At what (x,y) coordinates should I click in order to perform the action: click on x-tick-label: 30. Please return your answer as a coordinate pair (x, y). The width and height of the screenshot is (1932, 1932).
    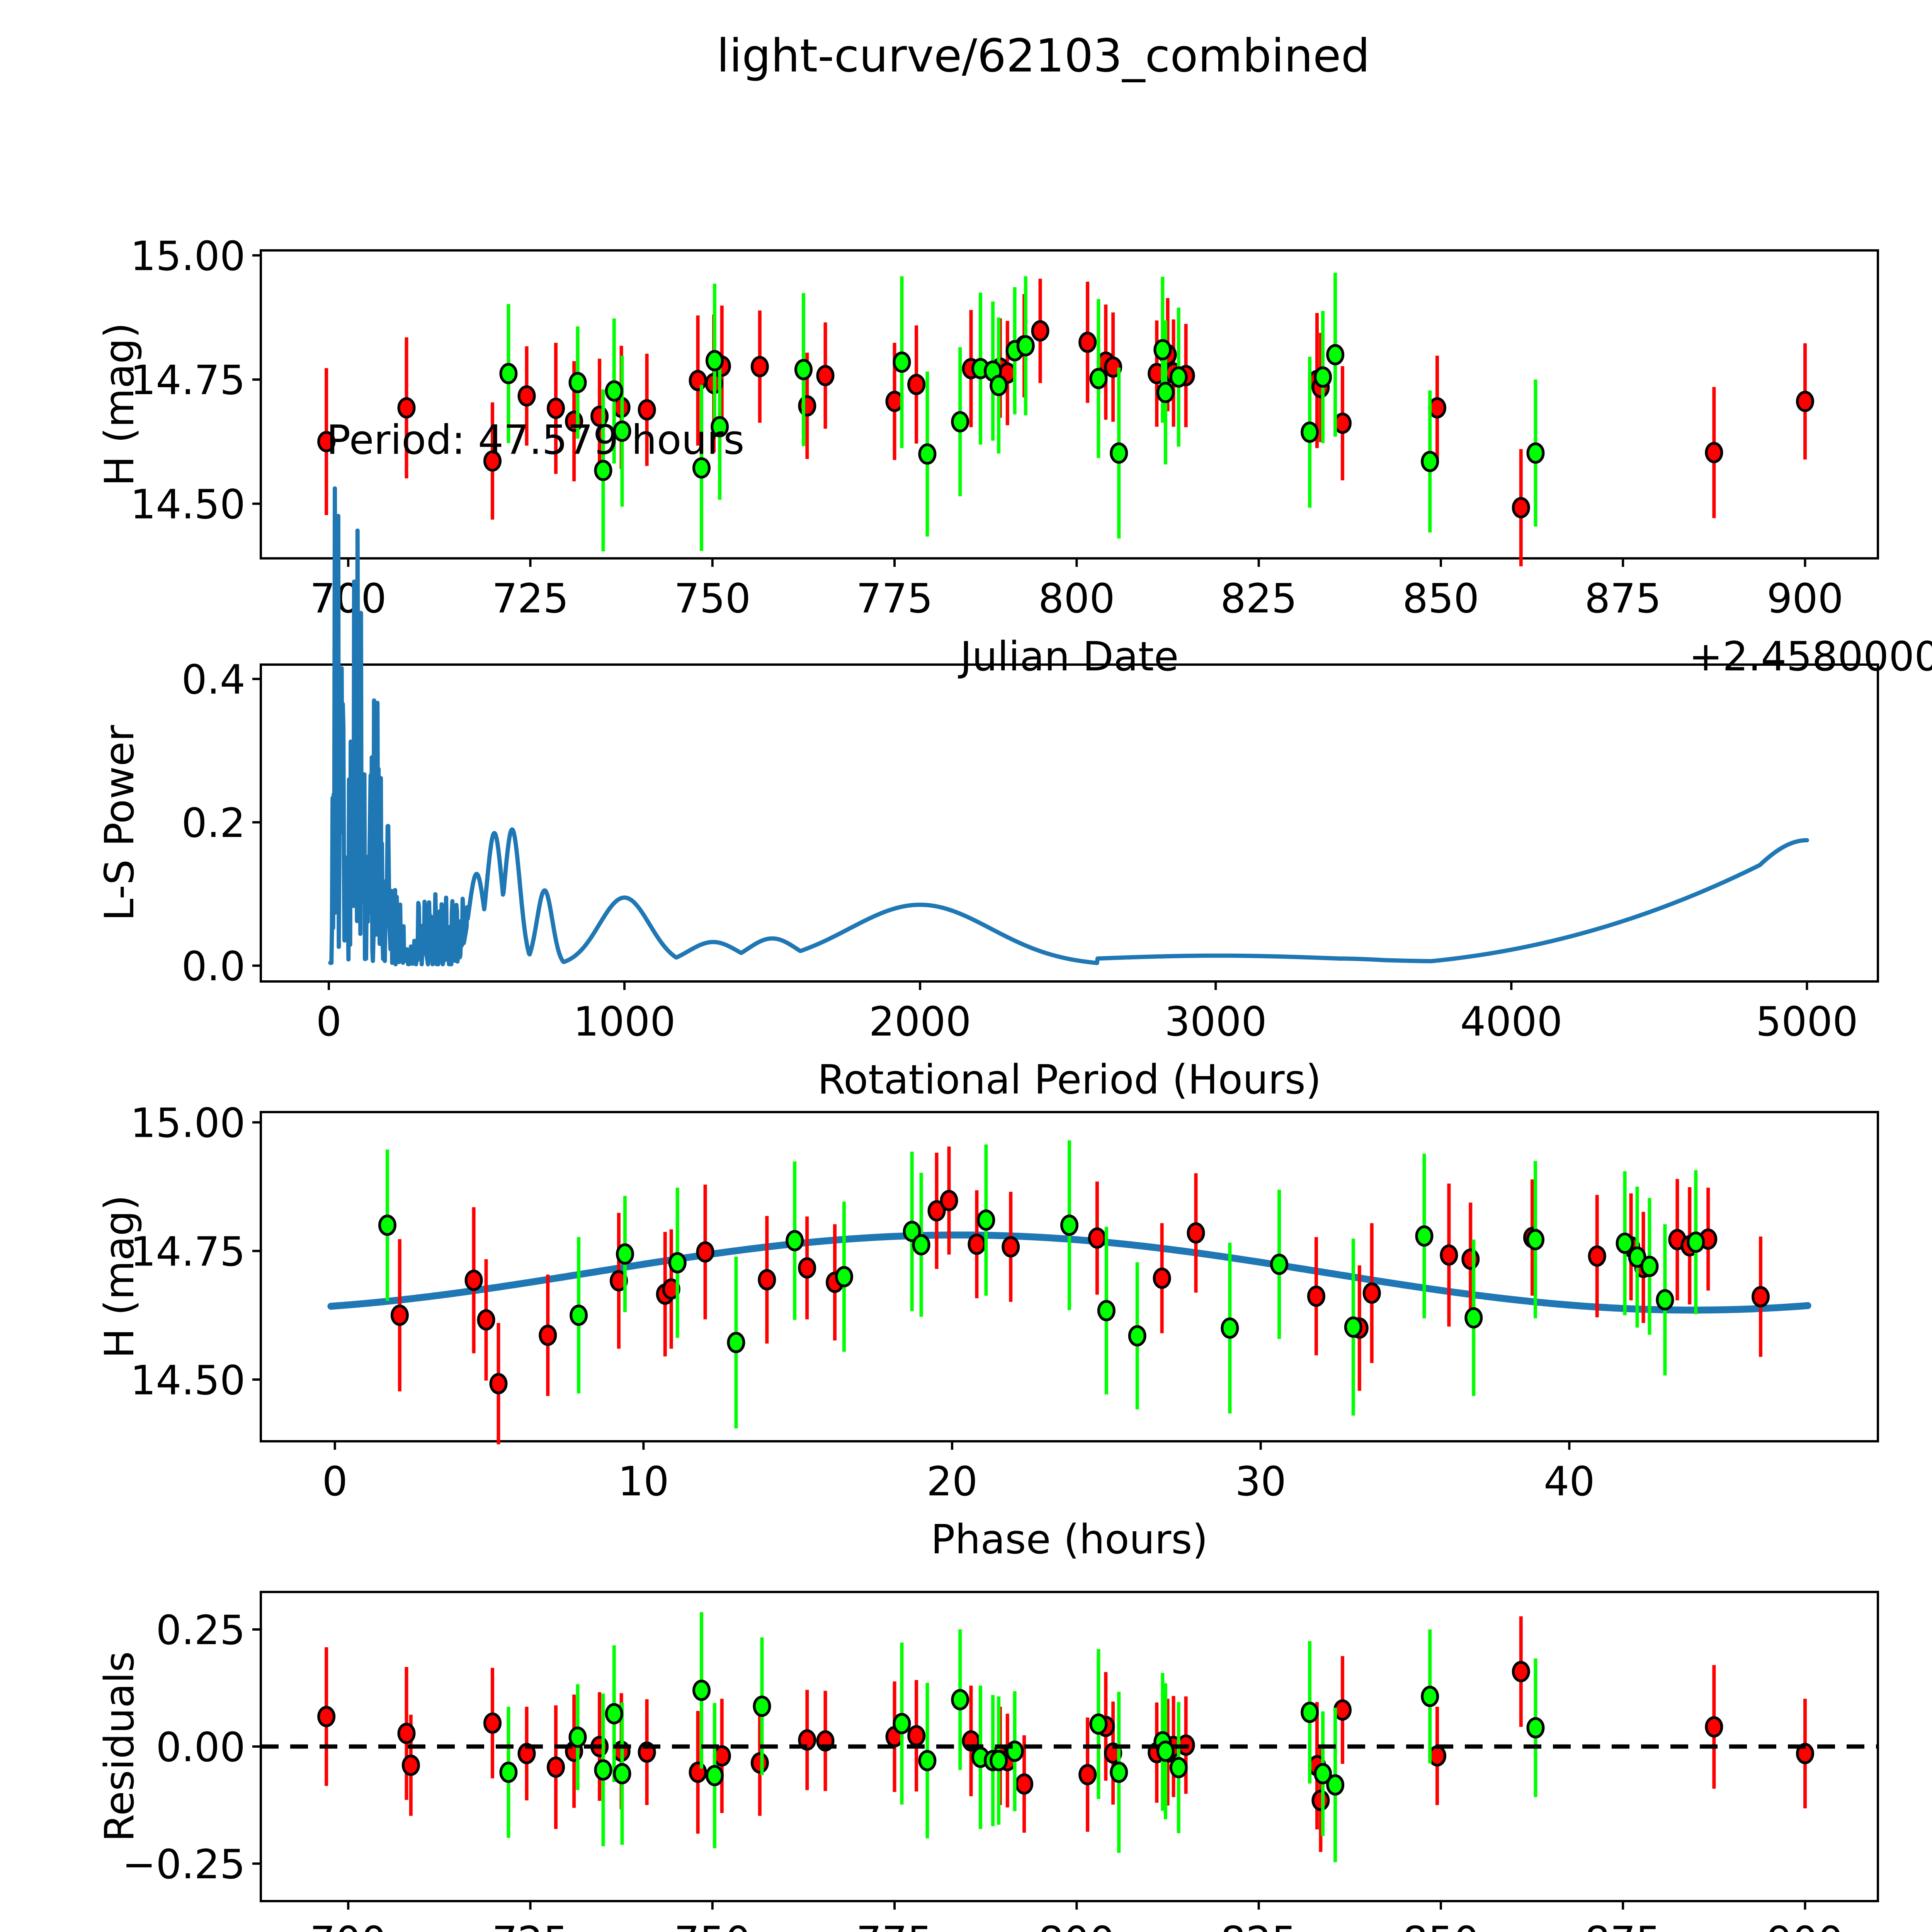
    Looking at the image, I should click on (1261, 1482).